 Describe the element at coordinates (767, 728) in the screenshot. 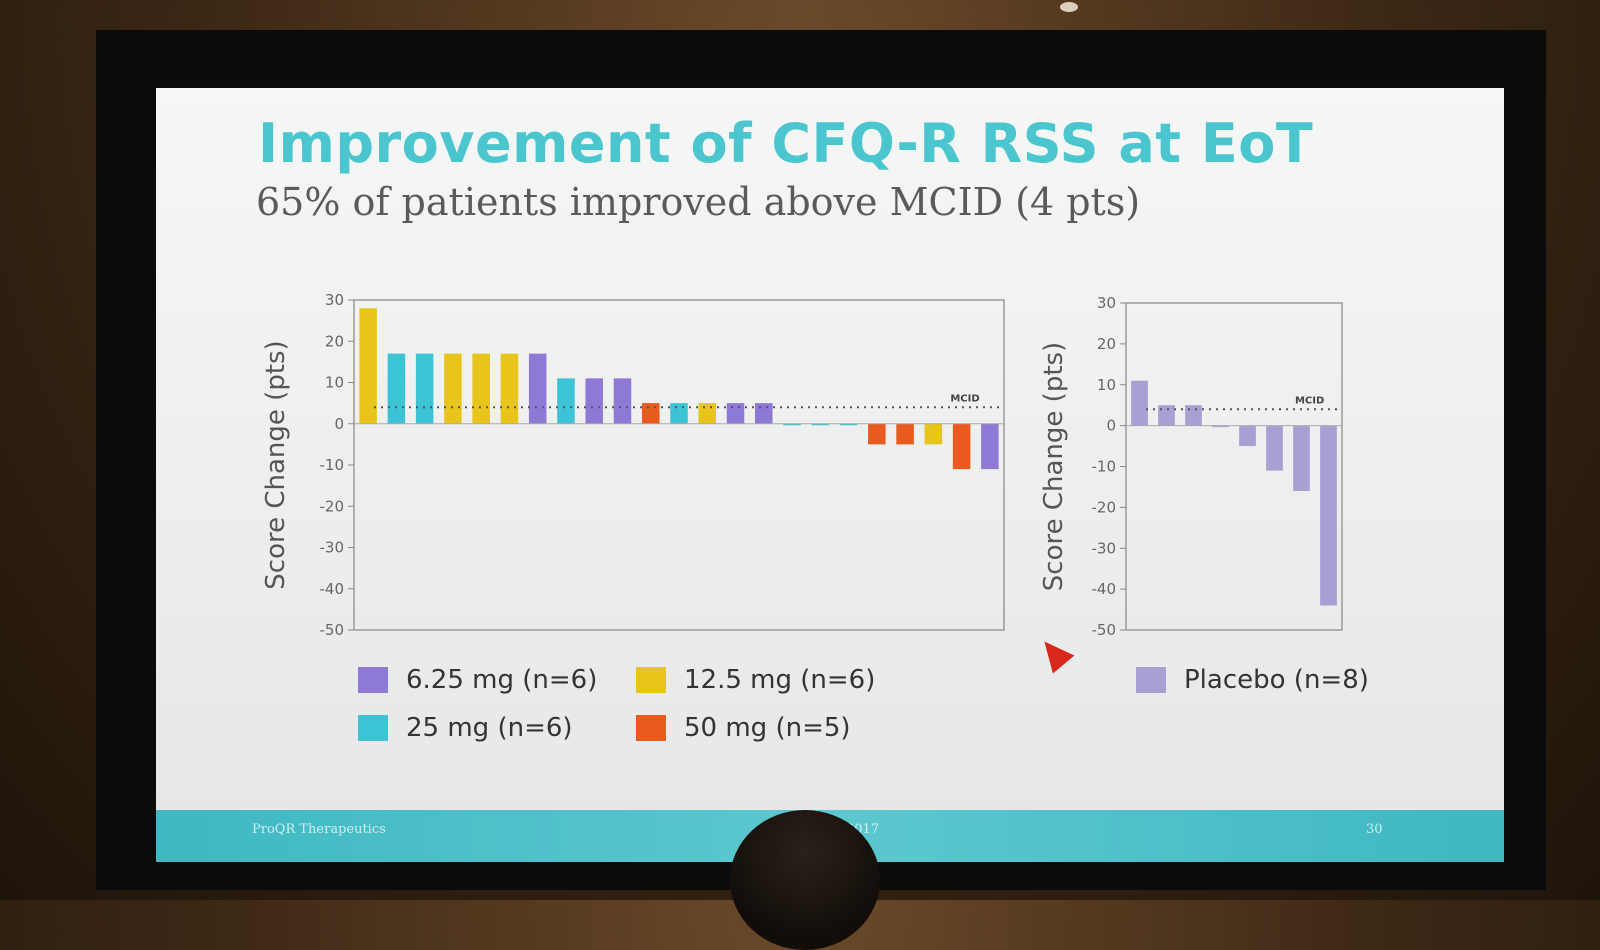

I see `legend-label: 50 mg (n=5)` at that location.